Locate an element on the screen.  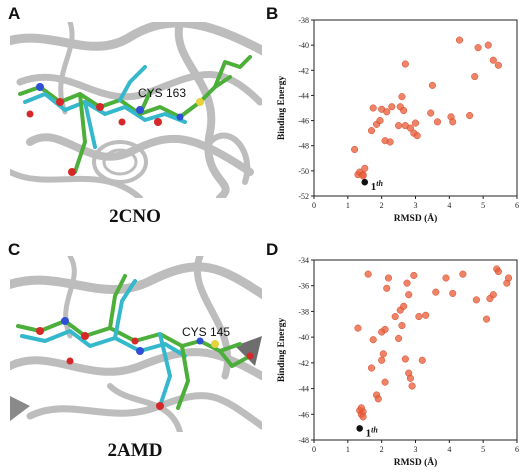
best-pose-label: 1th is located at coordinates (377, 186).